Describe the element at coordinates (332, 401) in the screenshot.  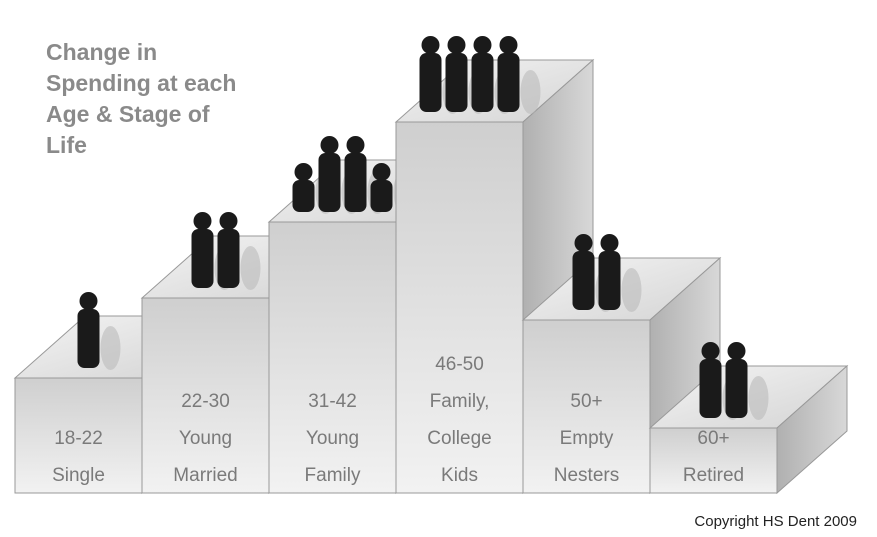
I see `step-label: 31-42` at that location.